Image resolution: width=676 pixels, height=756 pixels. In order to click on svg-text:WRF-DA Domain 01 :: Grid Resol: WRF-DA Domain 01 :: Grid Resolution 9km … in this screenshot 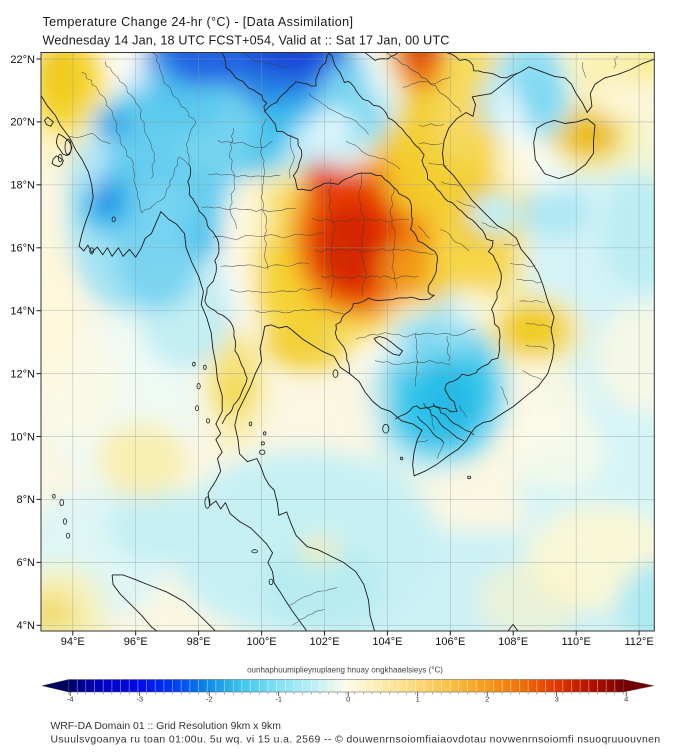, I will do `click(166, 726)`.